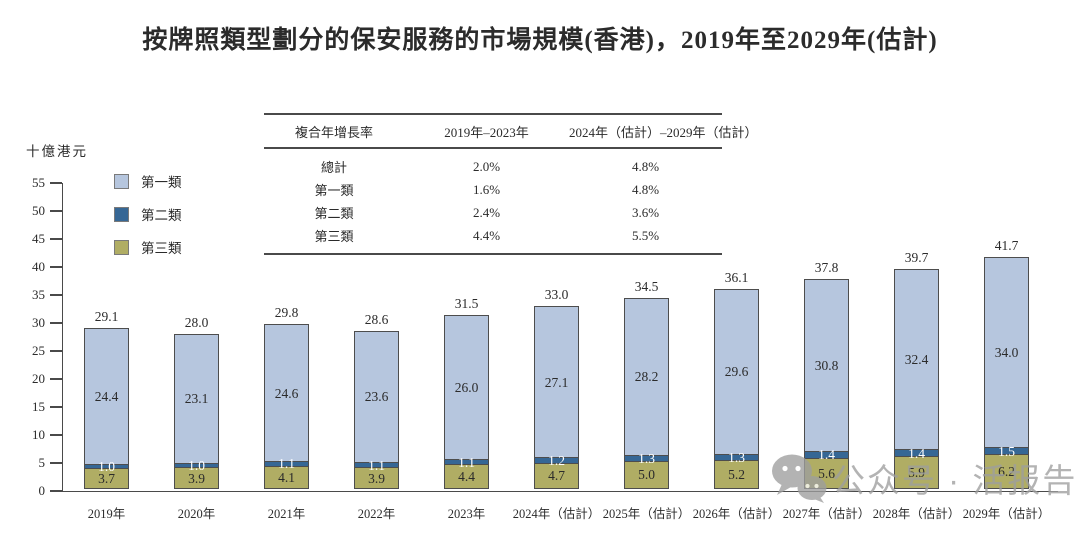 Image resolution: width=1080 pixels, height=533 pixels. Describe the element at coordinates (38, 406) in the screenshot. I see `y-axis-tick-label: 15` at that location.